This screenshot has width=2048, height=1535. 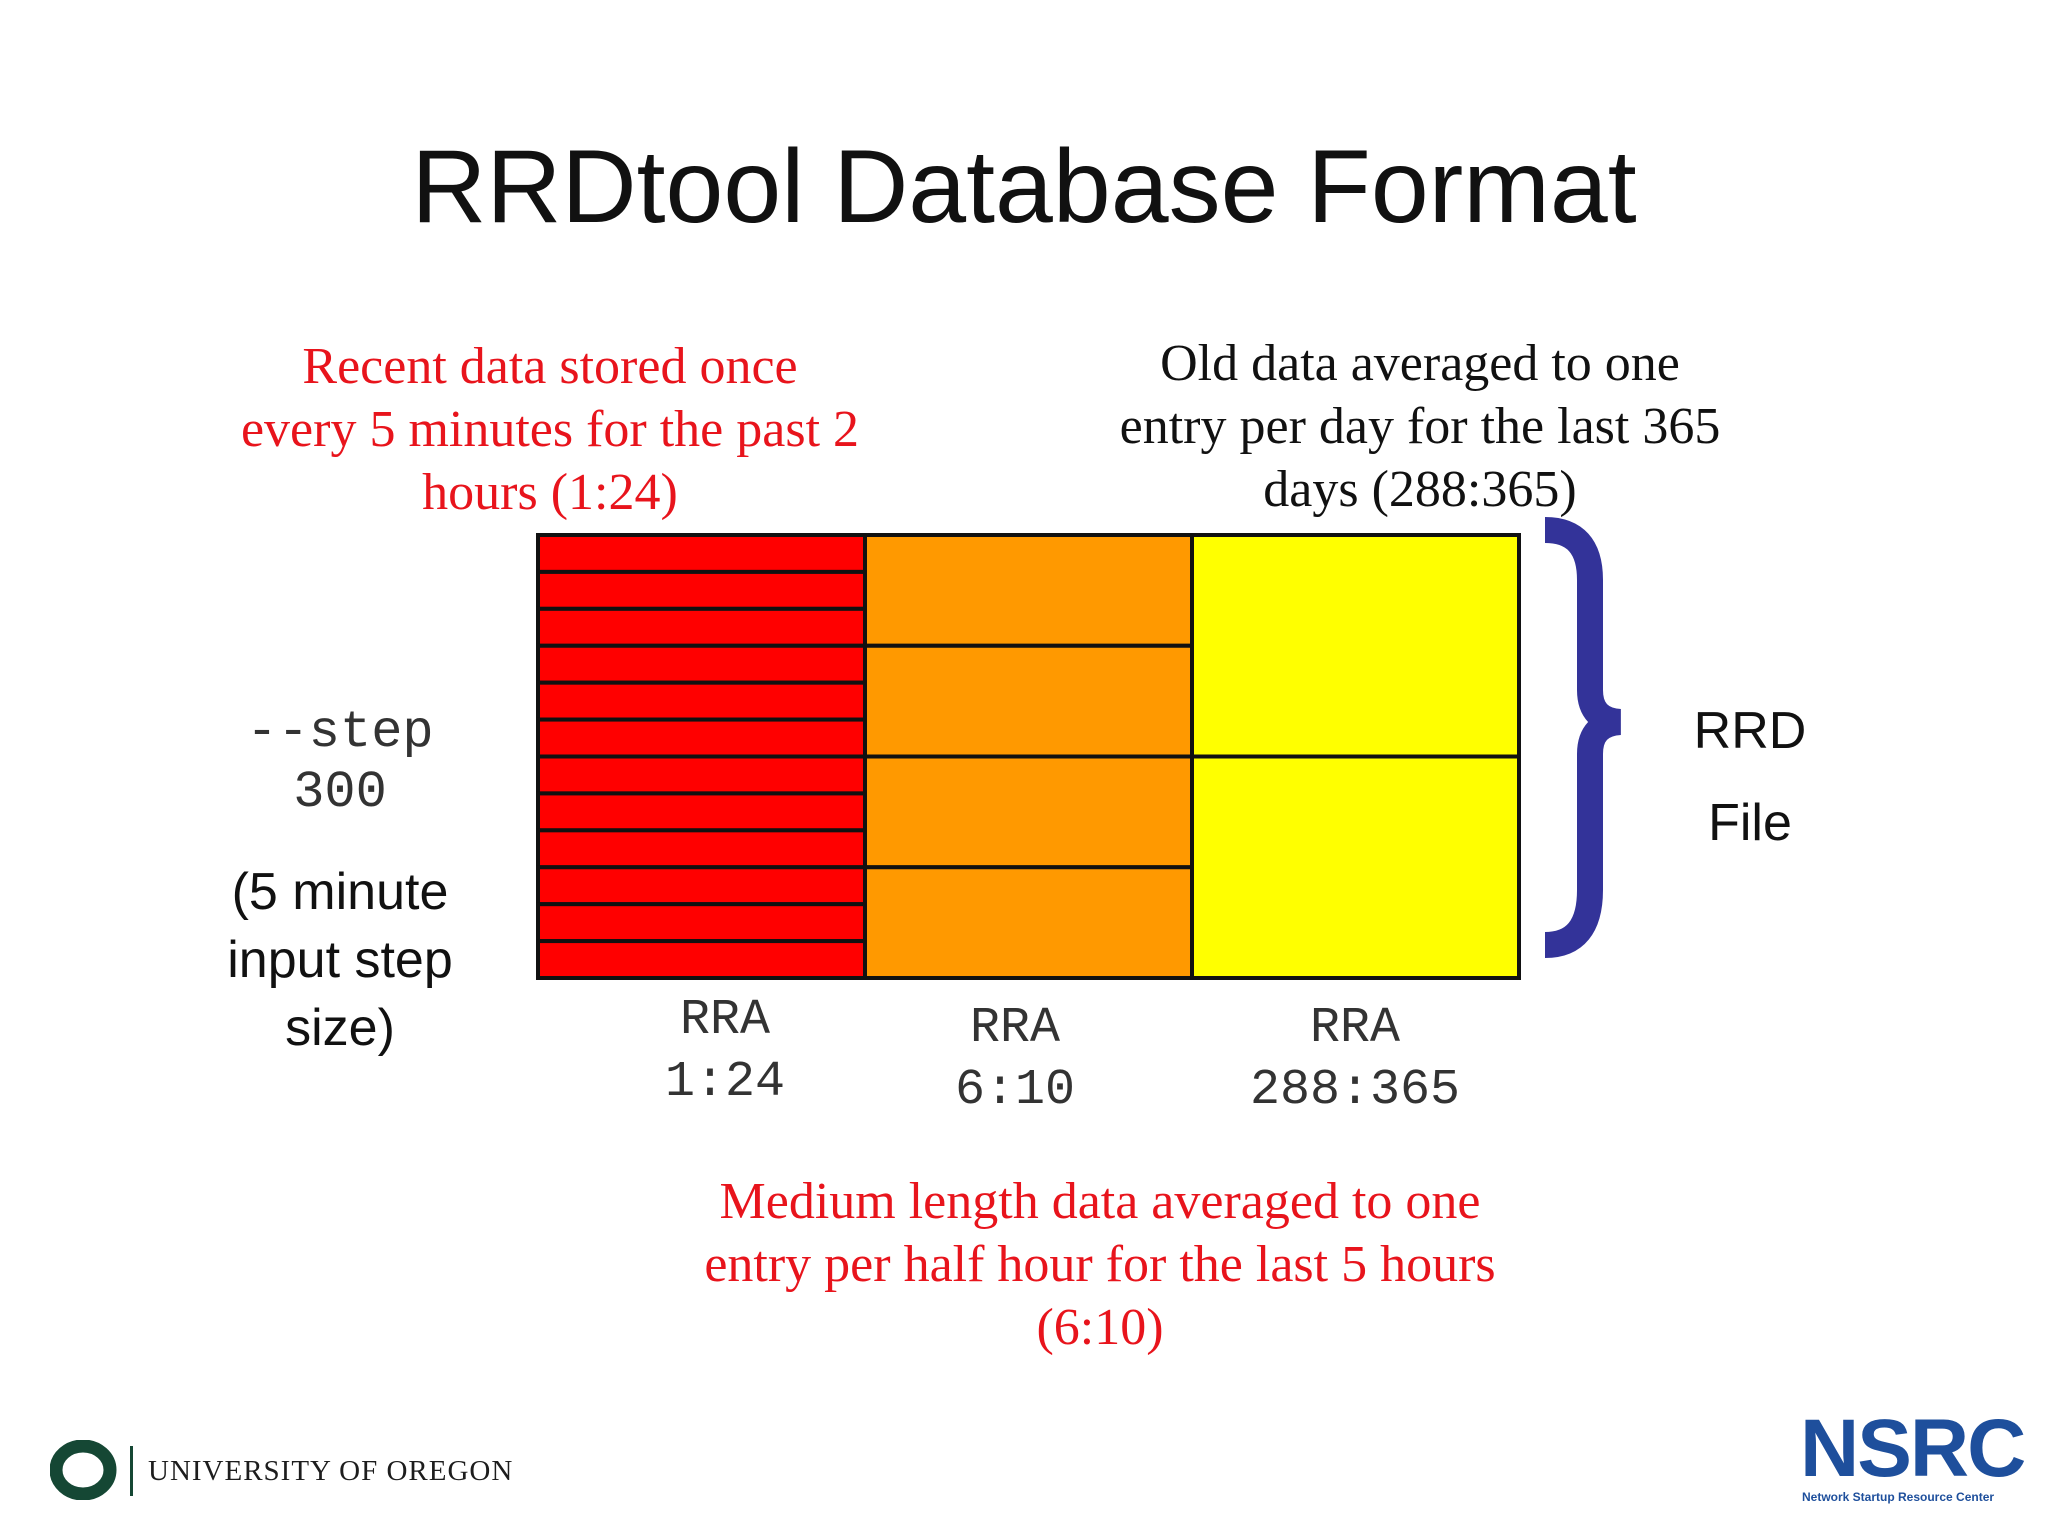 What do you see at coordinates (340, 792) in the screenshot?
I see `step-code-line: 300` at bounding box center [340, 792].